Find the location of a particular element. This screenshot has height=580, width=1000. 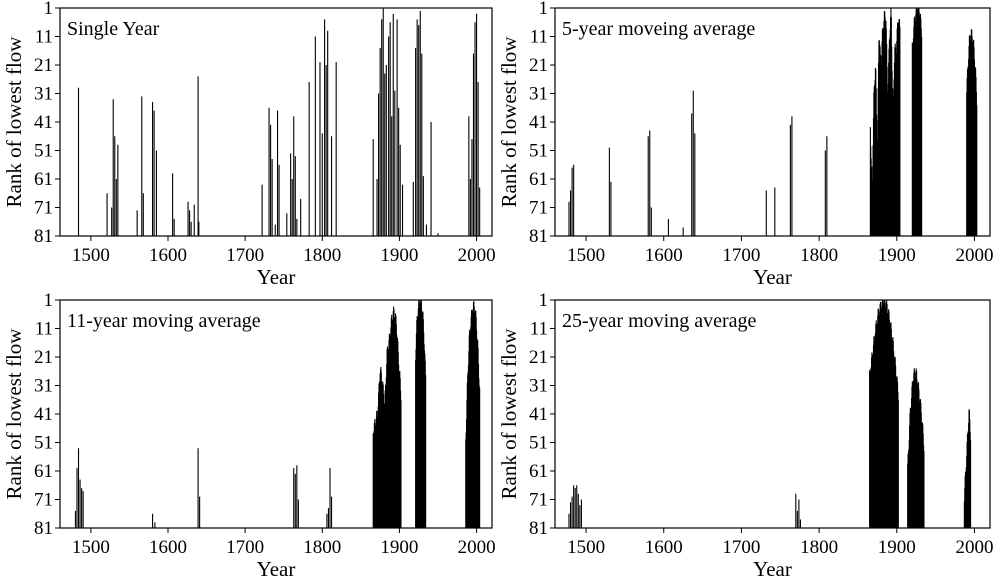

chart-title: 11-year moving average is located at coordinates (164, 321).